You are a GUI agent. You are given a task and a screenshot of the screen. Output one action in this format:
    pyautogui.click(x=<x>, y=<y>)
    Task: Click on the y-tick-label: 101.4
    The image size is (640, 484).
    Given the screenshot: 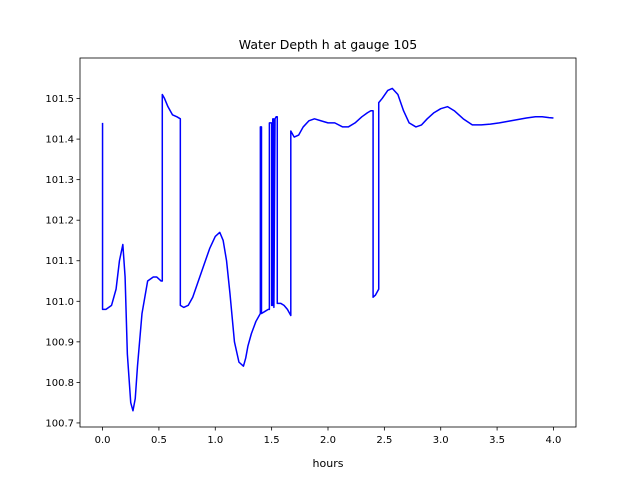 What is the action you would take?
    pyautogui.click(x=59, y=140)
    